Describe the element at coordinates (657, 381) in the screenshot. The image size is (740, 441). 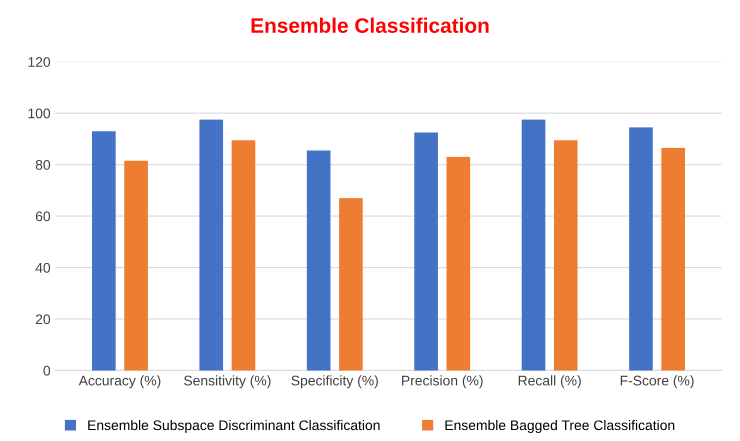
I see `x-tick-label: F-Score (%)` at that location.